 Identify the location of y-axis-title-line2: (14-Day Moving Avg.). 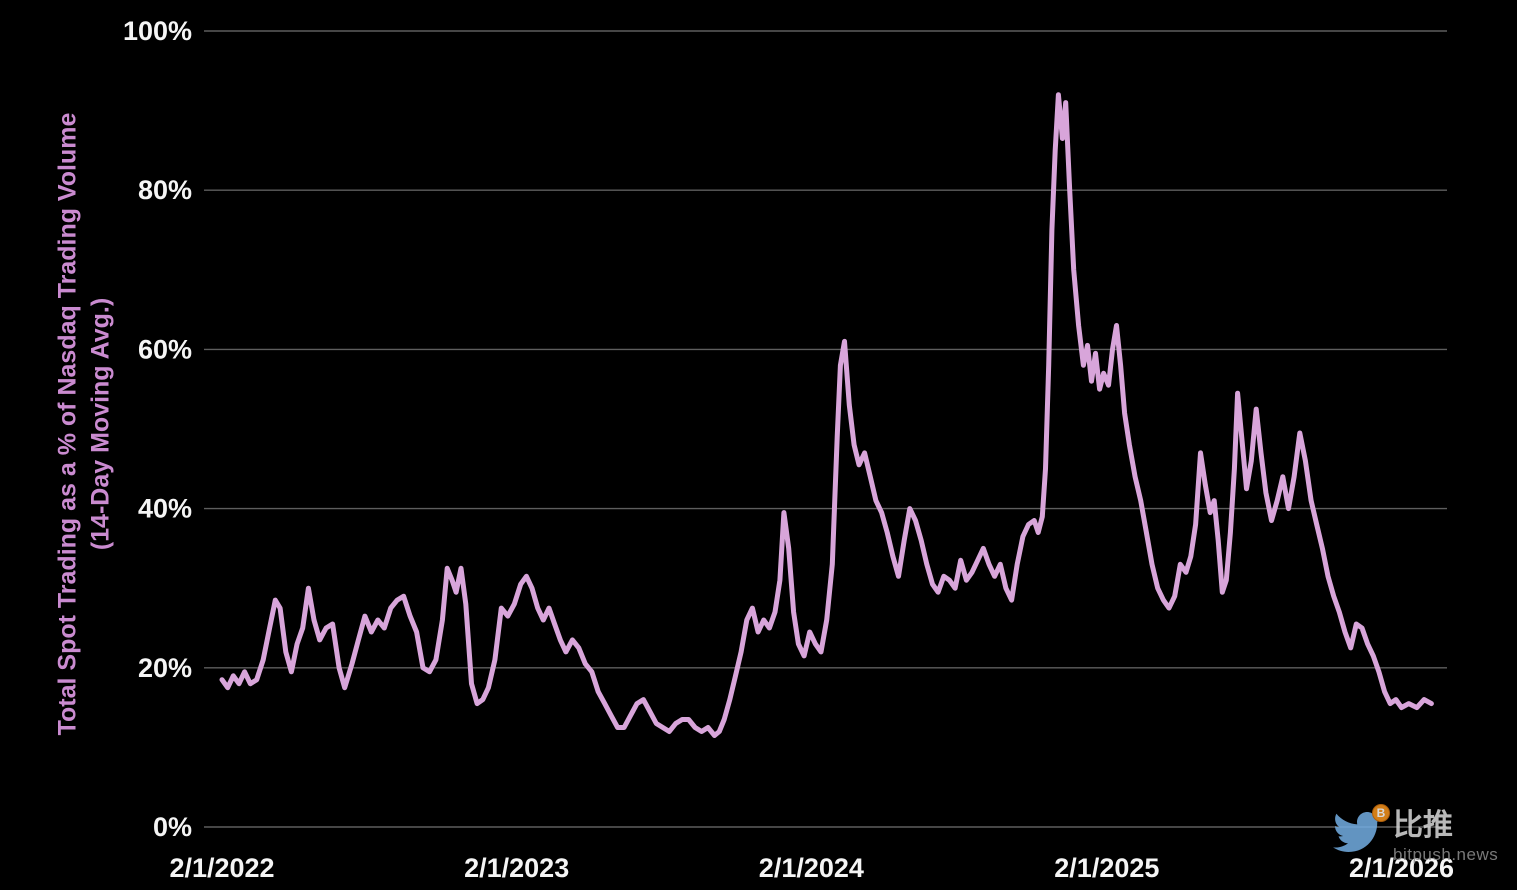
(100, 424).